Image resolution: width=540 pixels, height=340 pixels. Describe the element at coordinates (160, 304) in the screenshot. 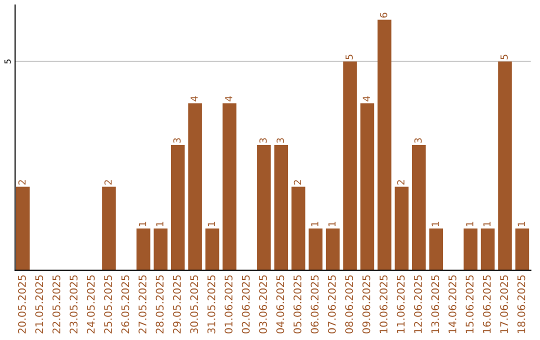

I see `x-tick-label: 28.05.2025` at that location.